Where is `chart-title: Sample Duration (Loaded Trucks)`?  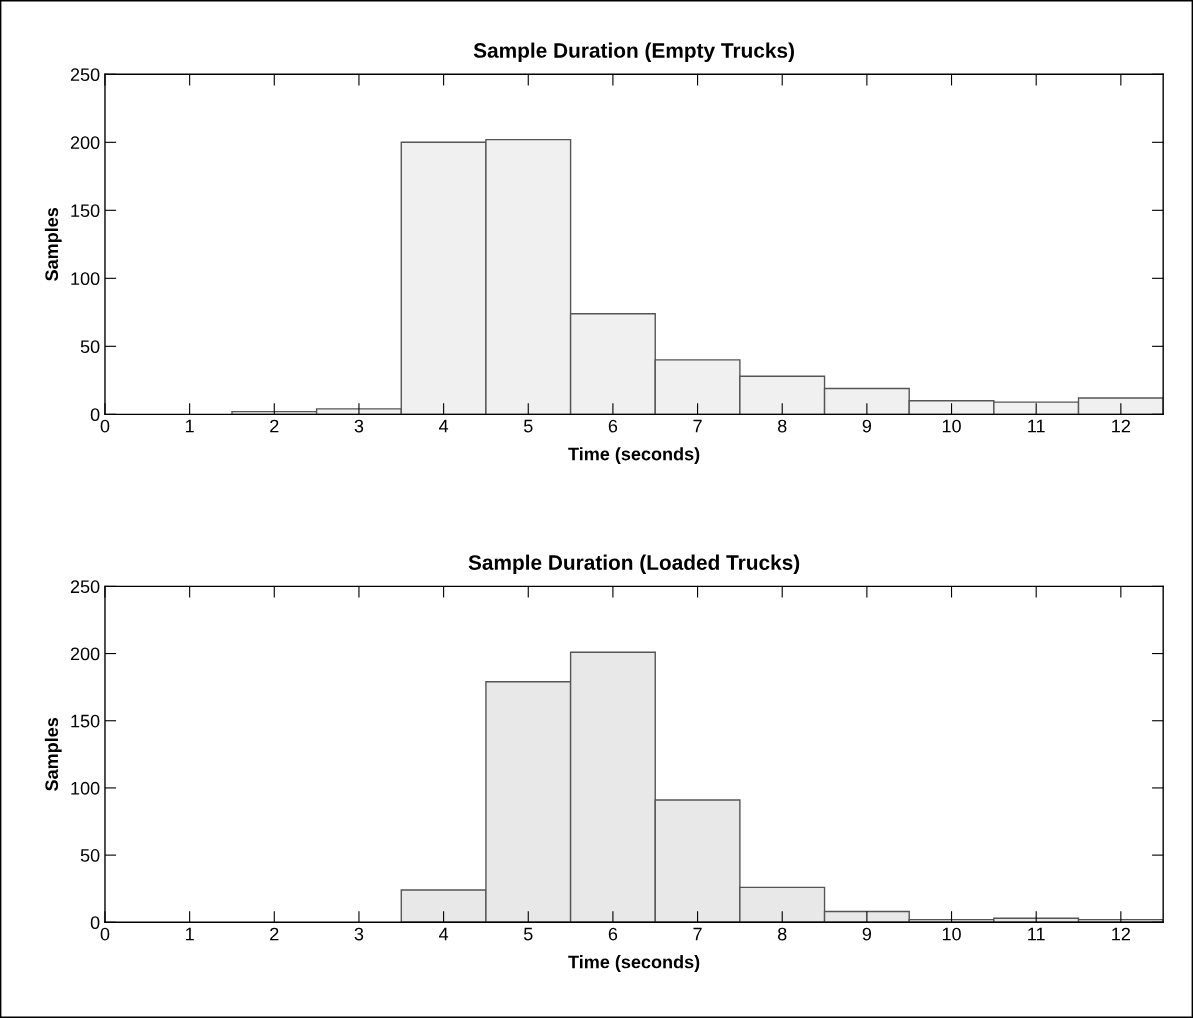
chart-title: Sample Duration (Loaded Trucks) is located at coordinates (634, 564).